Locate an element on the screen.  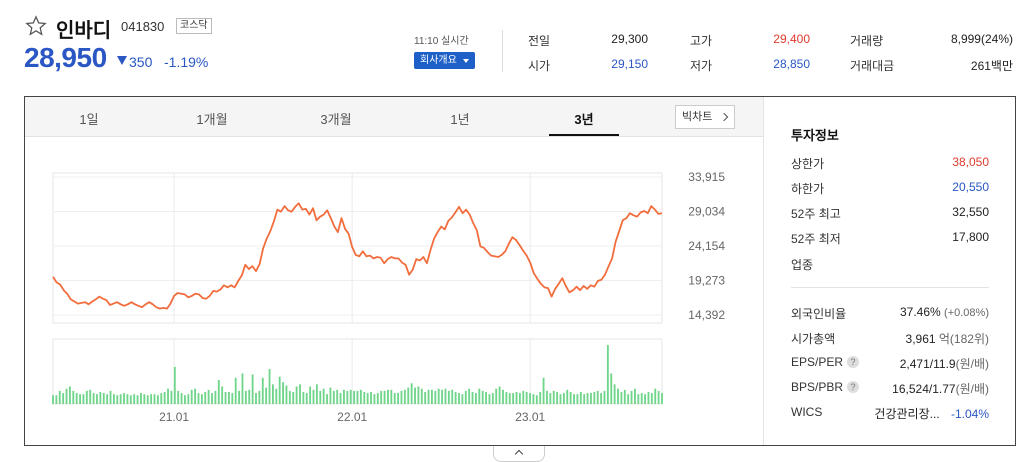
big-chart-button: 빅차트 is located at coordinates (705, 117).